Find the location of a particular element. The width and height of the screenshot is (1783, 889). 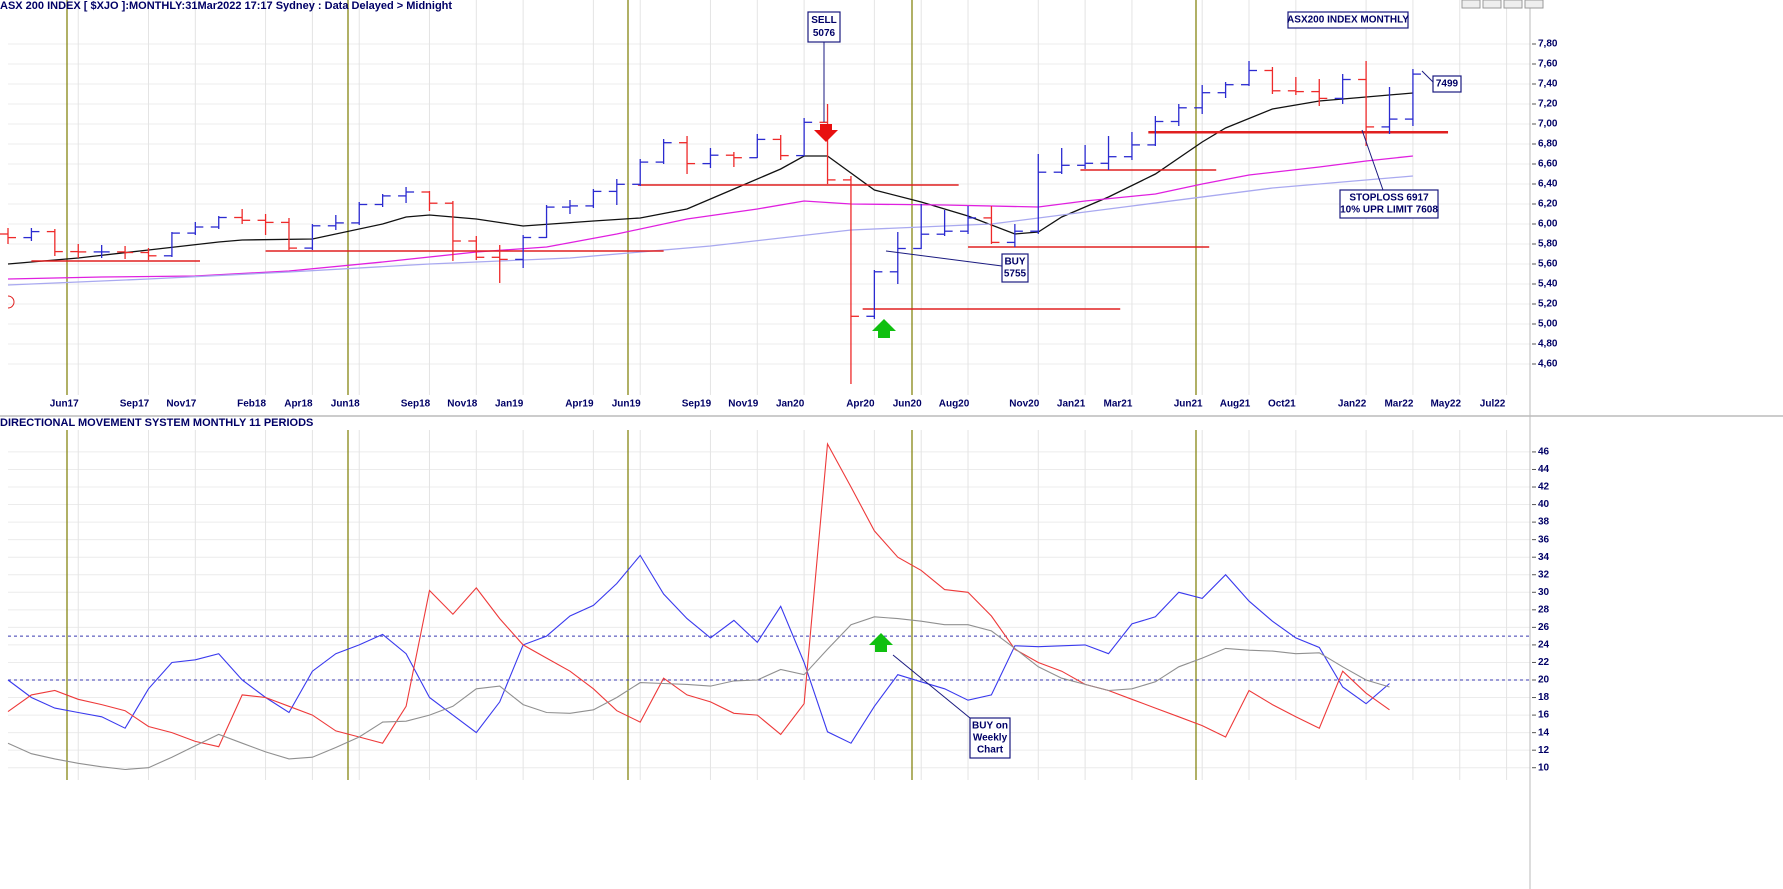

y-tick-label: 38 is located at coordinates (1544, 522).